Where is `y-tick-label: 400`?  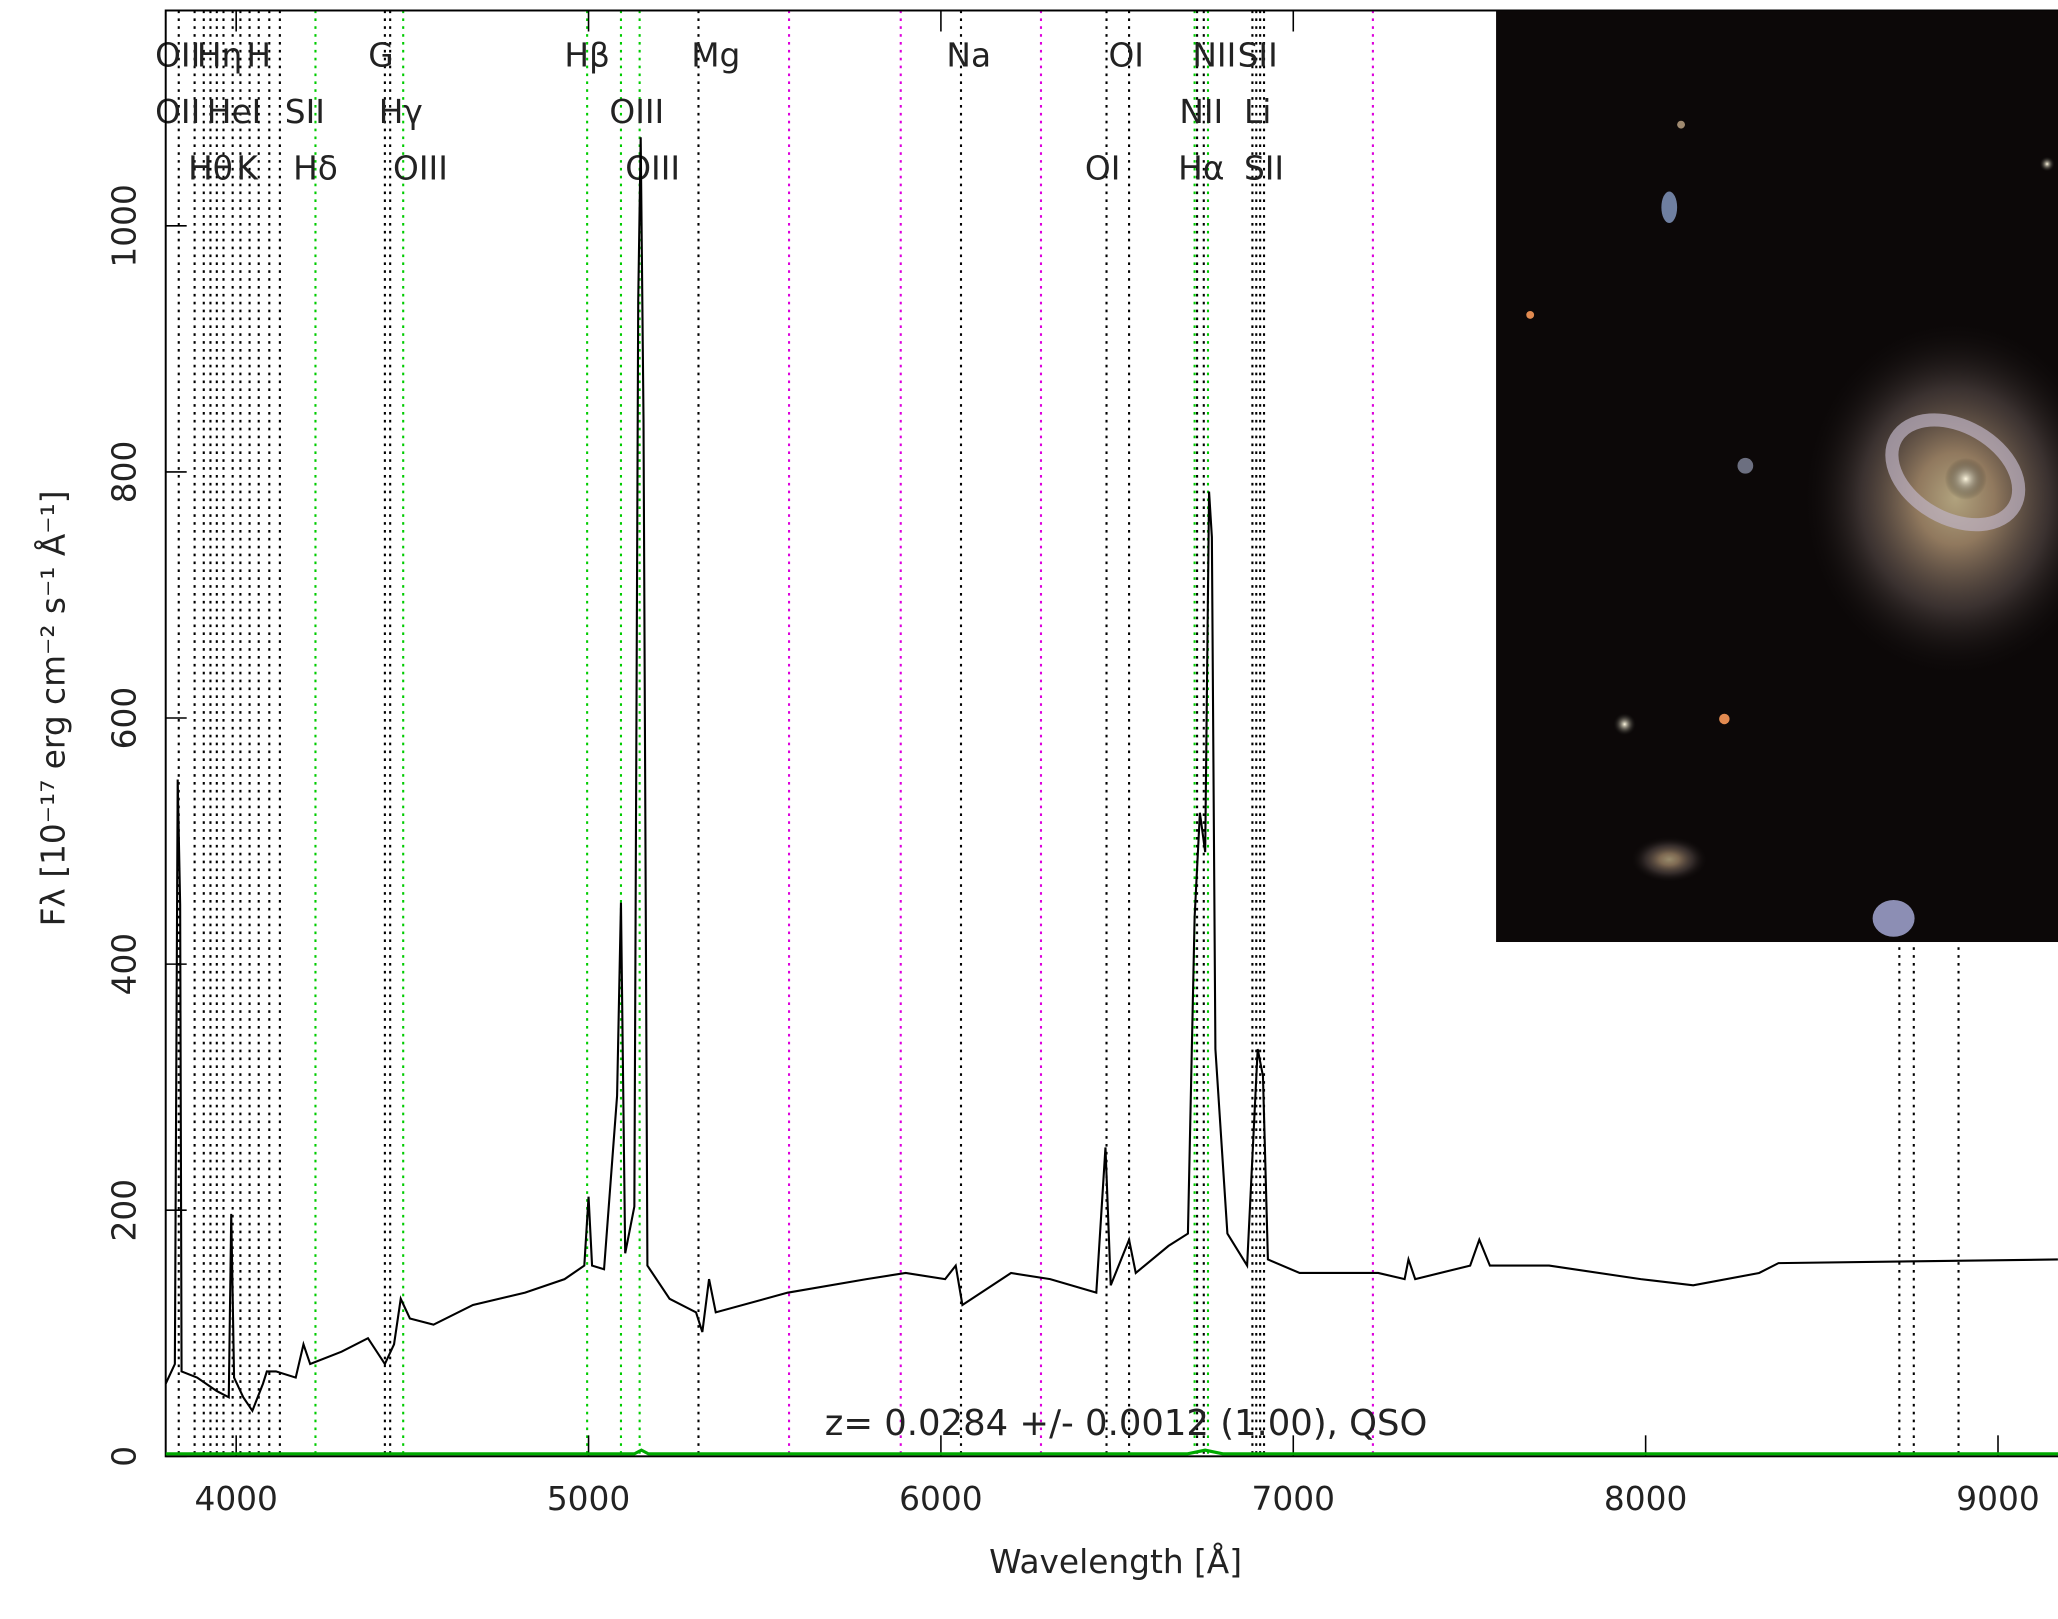
y-tick-label: 400 is located at coordinates (124, 964).